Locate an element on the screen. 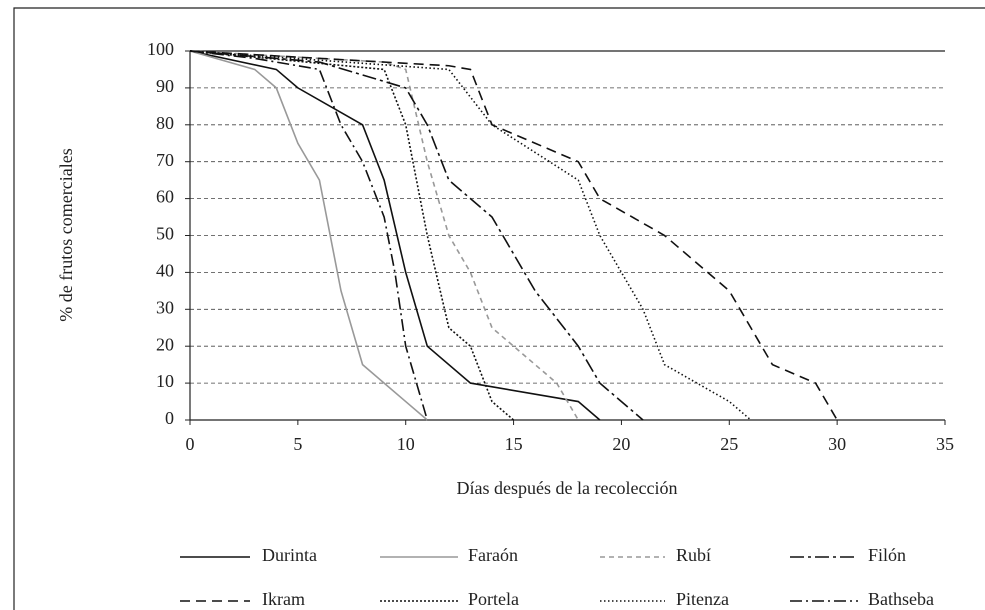 The image size is (985, 610). y-tick-label: 80 is located at coordinates (165, 123).